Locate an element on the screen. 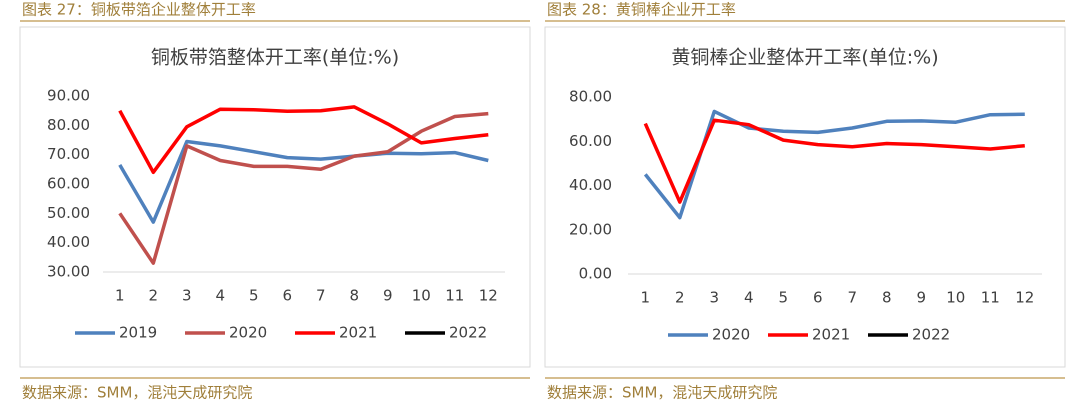  chart-title: 黄铜棒企业整体开工率(单位:%) is located at coordinates (804, 58).